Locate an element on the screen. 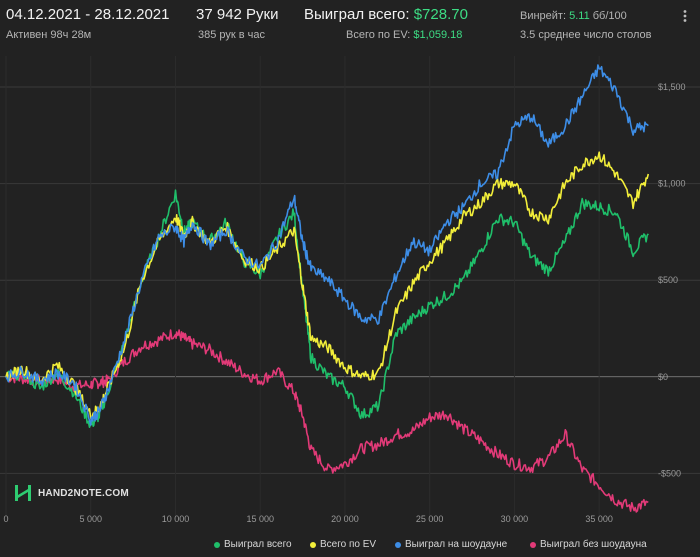 The height and width of the screenshot is (557, 700). hands-per-hour: 385 рук в час is located at coordinates (232, 35).